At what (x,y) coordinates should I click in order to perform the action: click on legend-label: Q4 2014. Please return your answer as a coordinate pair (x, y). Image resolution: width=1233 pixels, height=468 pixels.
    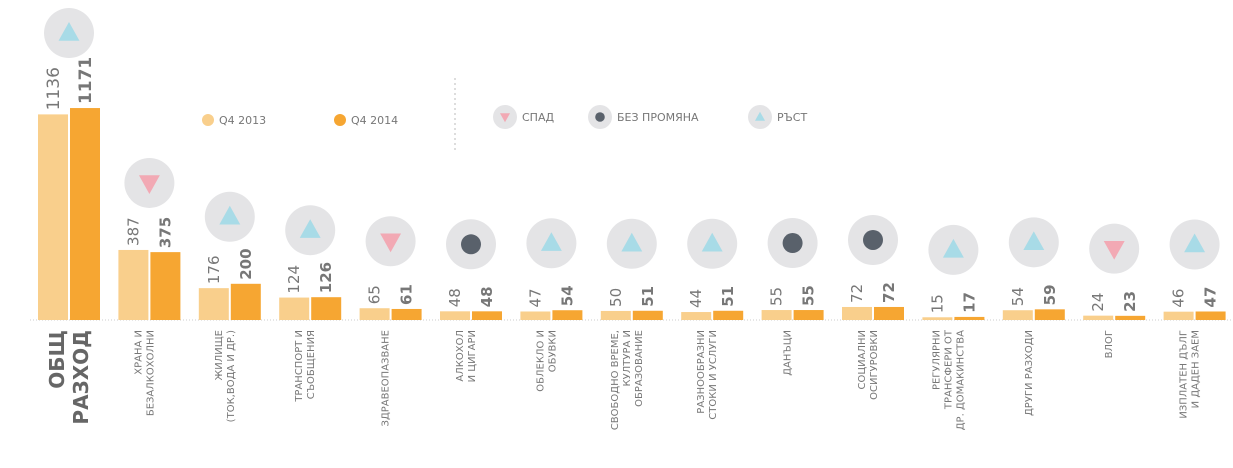
    Looking at the image, I should click on (374, 120).